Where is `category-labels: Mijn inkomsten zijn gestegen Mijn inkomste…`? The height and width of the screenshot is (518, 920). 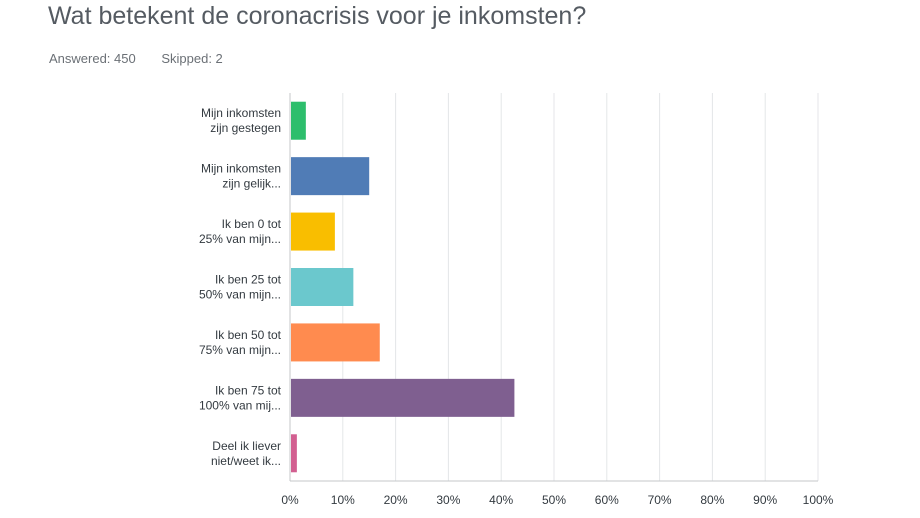 category-labels: Mijn inkomsten zijn gestegen Mijn inkomste… is located at coordinates (240, 287).